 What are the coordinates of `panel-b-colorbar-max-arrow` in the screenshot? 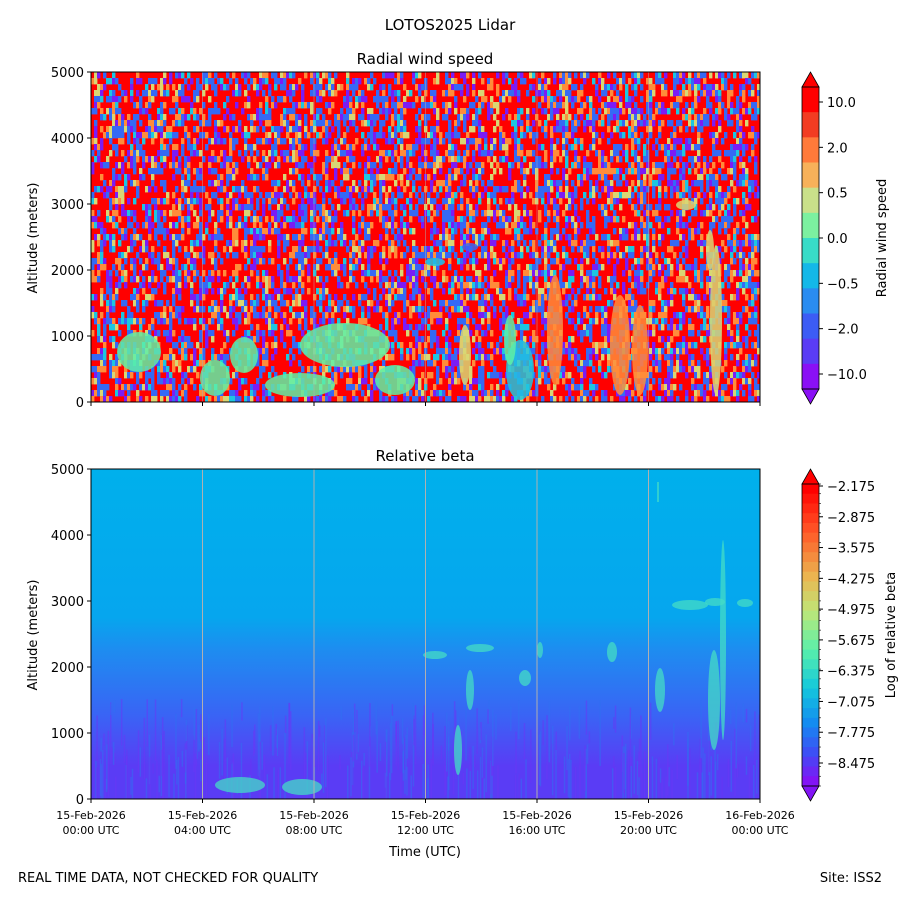 It's located at (810, 476).